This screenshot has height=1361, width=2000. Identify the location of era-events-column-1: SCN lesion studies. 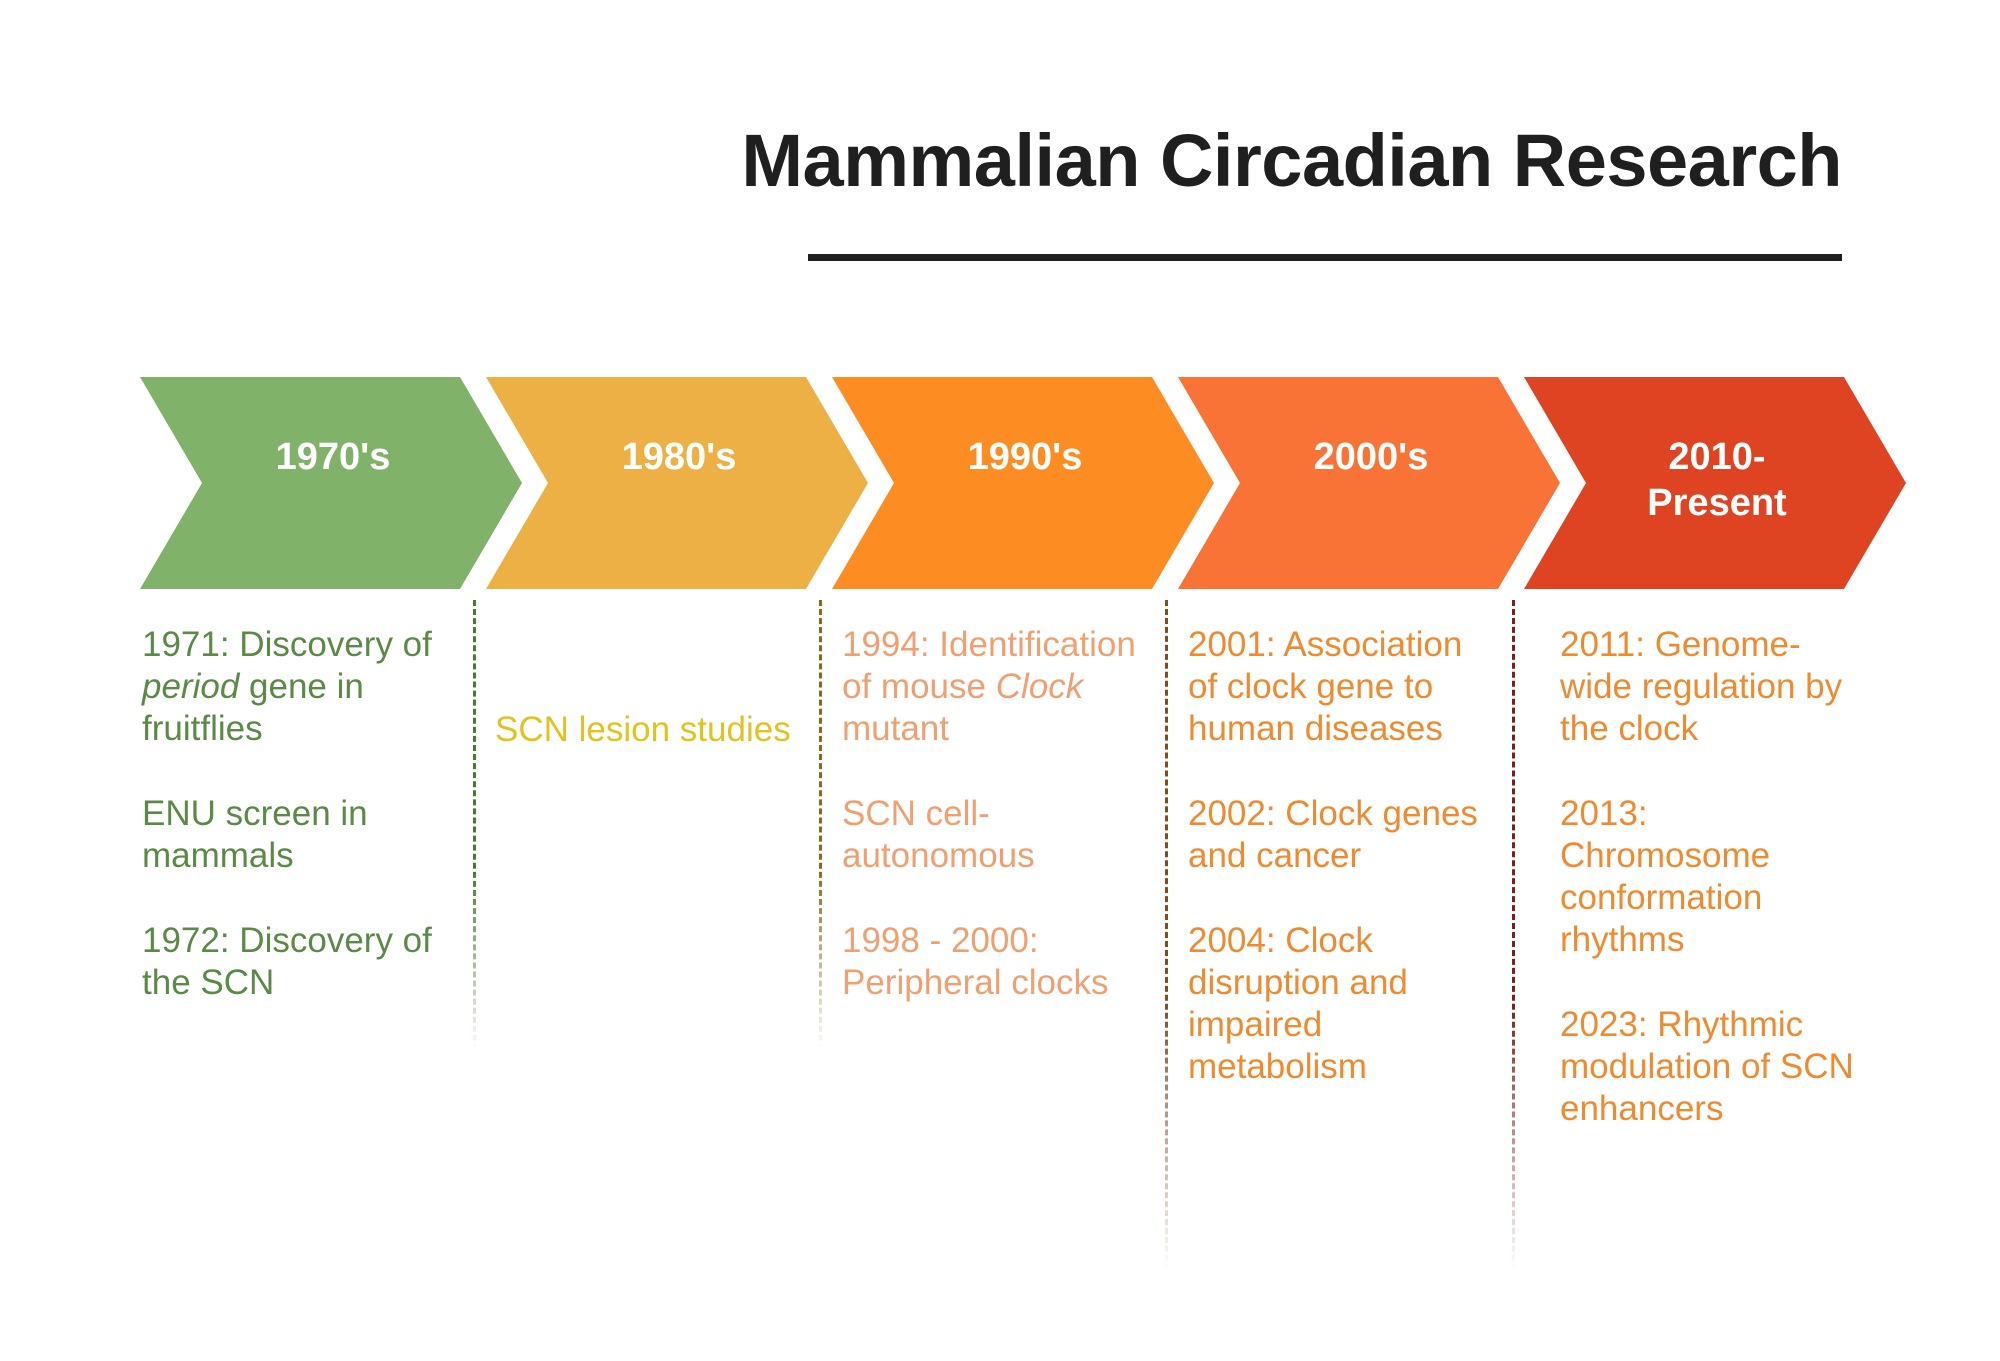
(645, 751).